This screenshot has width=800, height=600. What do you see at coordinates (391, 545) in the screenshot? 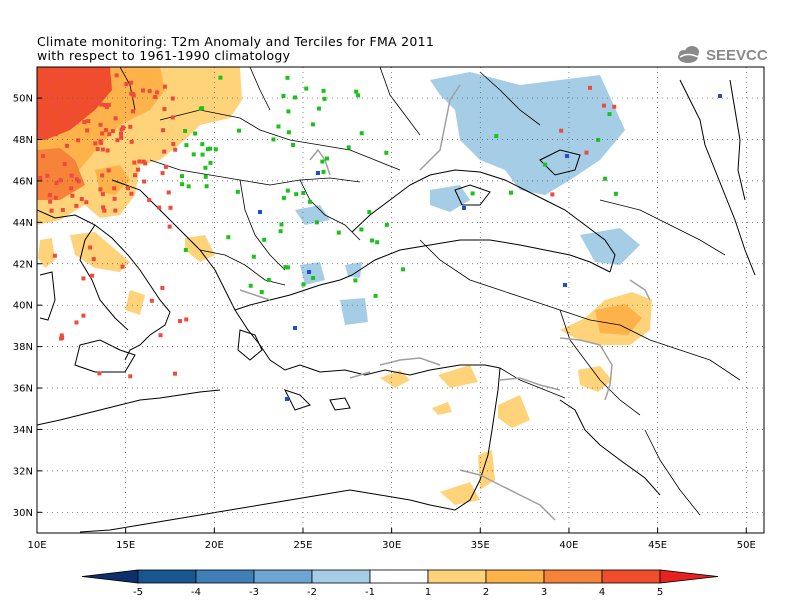
I see `longitude-tick-label: 30E` at bounding box center [391, 545].